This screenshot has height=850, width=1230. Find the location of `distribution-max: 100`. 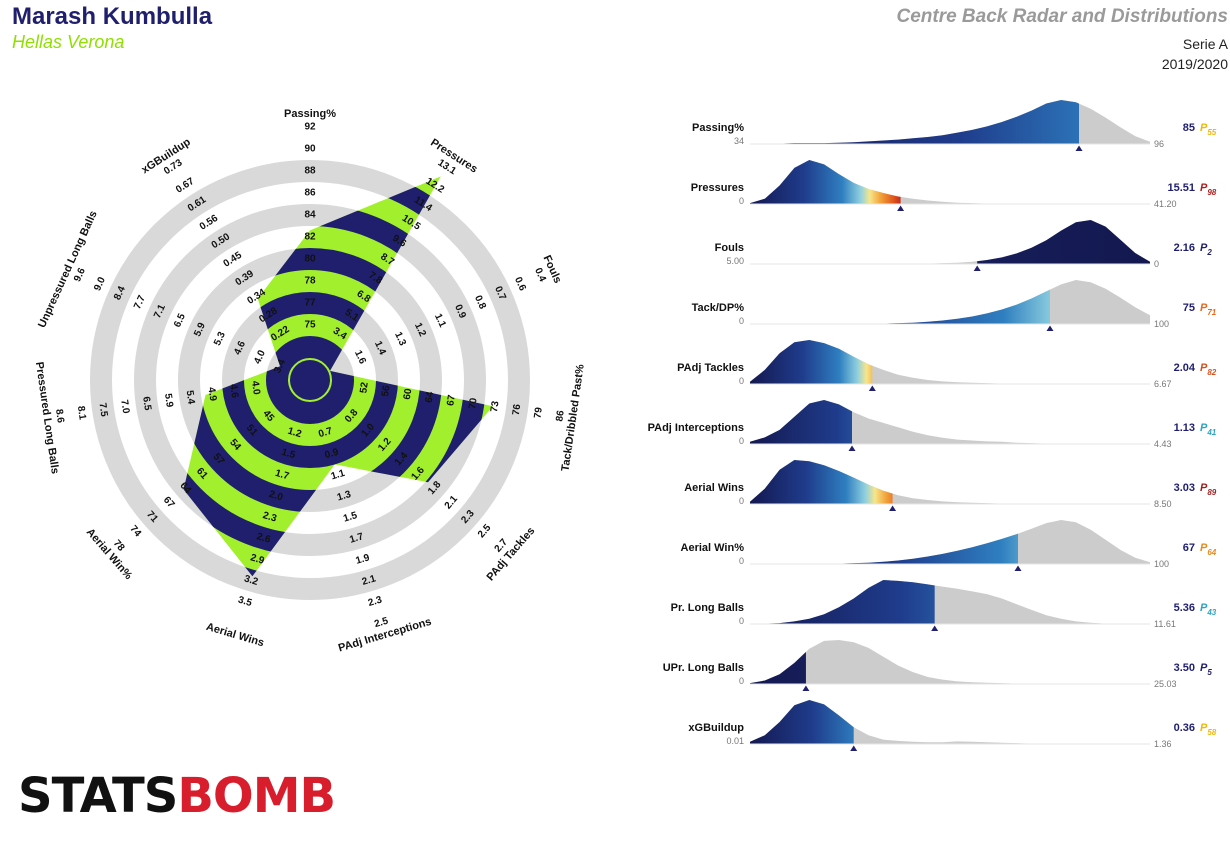

distribution-max: 100 is located at coordinates (1161, 324).